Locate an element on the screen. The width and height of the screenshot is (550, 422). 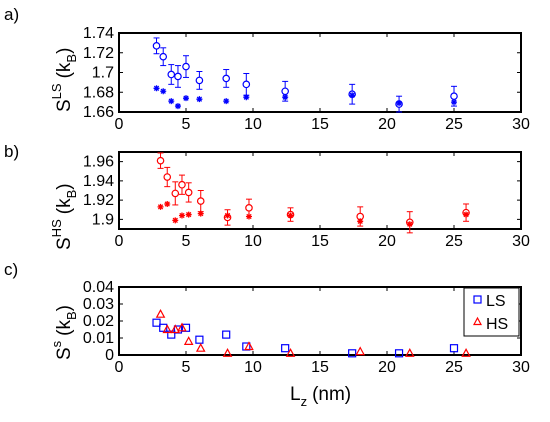
y-tick-label: 0.02 is located at coordinates (98, 321).